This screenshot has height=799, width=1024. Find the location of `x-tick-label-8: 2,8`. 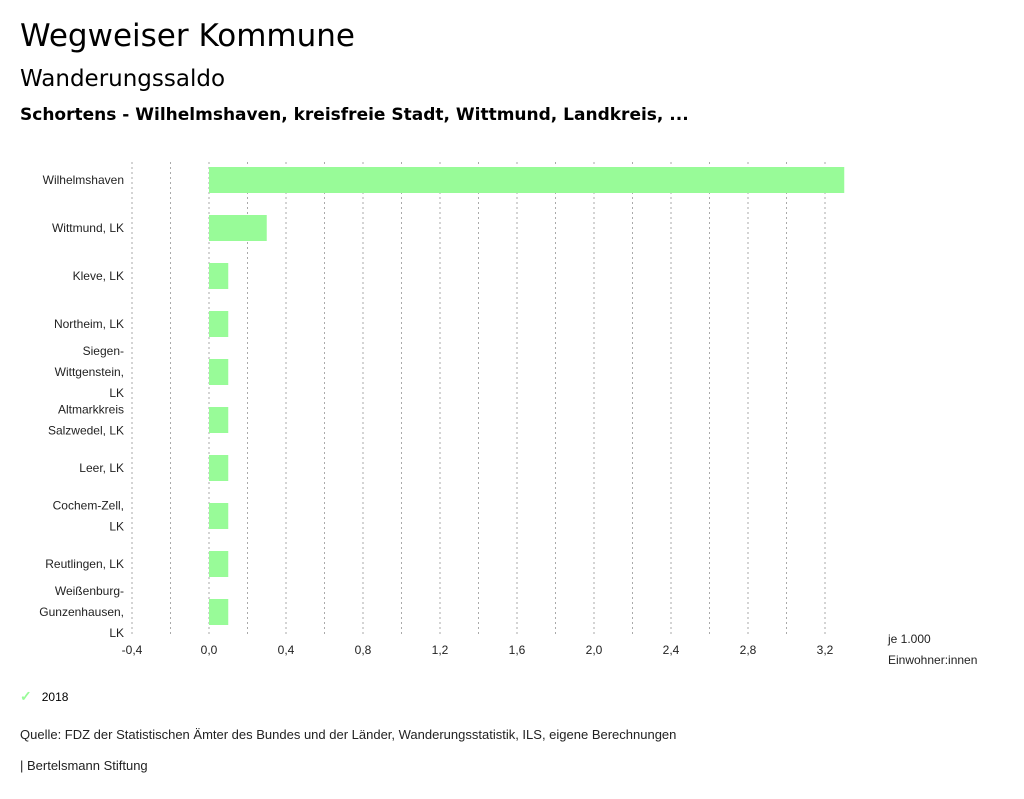

x-tick-label-8: 2,8 is located at coordinates (748, 650).